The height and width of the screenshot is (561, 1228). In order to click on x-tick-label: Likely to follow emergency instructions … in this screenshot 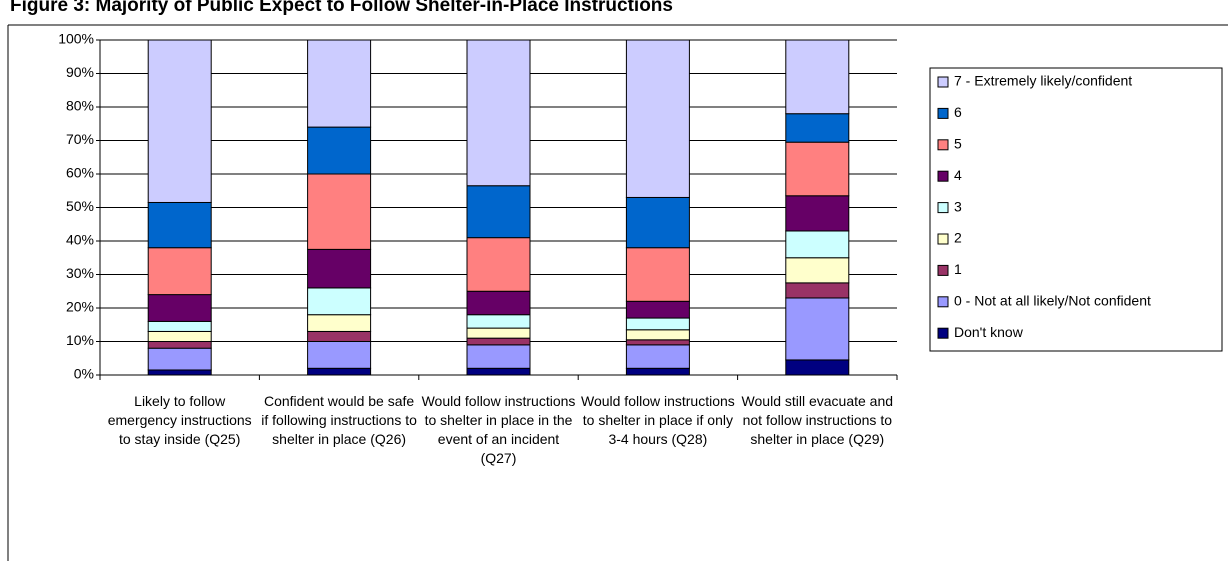, I will do `click(179, 420)`.